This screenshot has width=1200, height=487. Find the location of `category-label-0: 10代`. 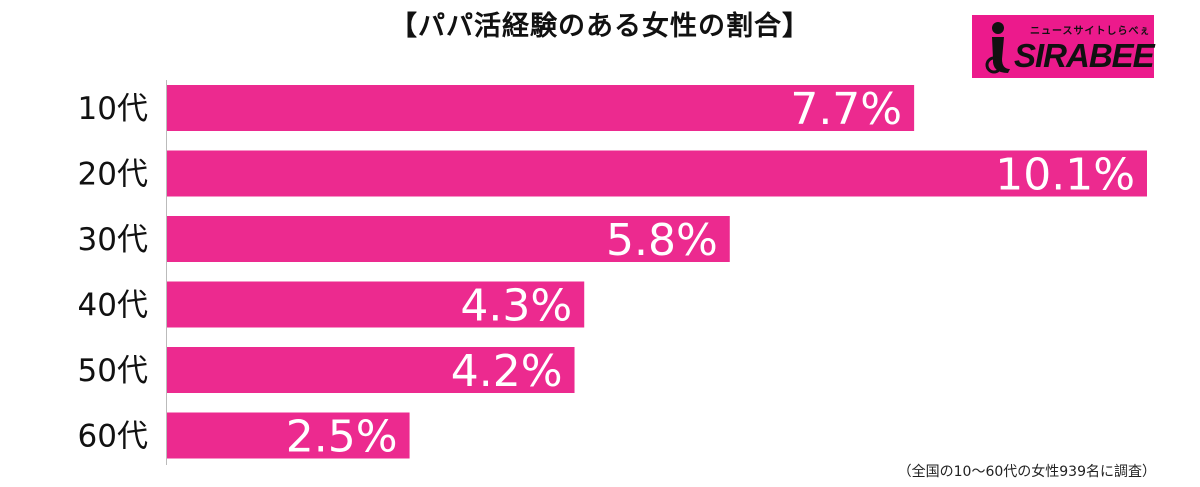

category-label-0: 10代 is located at coordinates (113, 109).